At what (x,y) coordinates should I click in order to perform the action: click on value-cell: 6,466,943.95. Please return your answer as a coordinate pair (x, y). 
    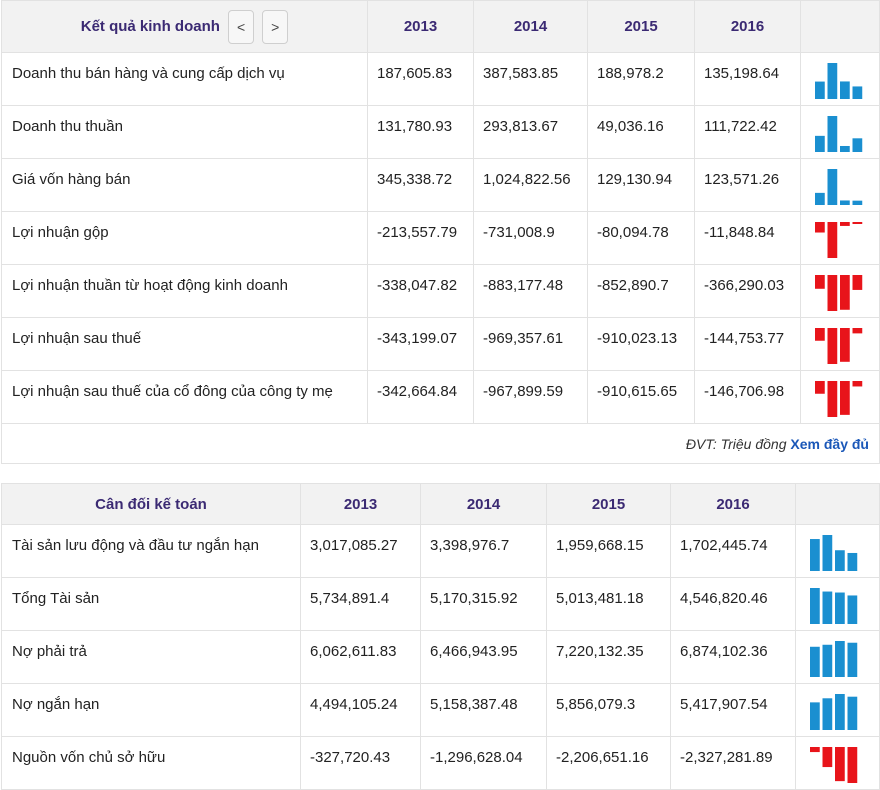
    Looking at the image, I should click on (483, 657).